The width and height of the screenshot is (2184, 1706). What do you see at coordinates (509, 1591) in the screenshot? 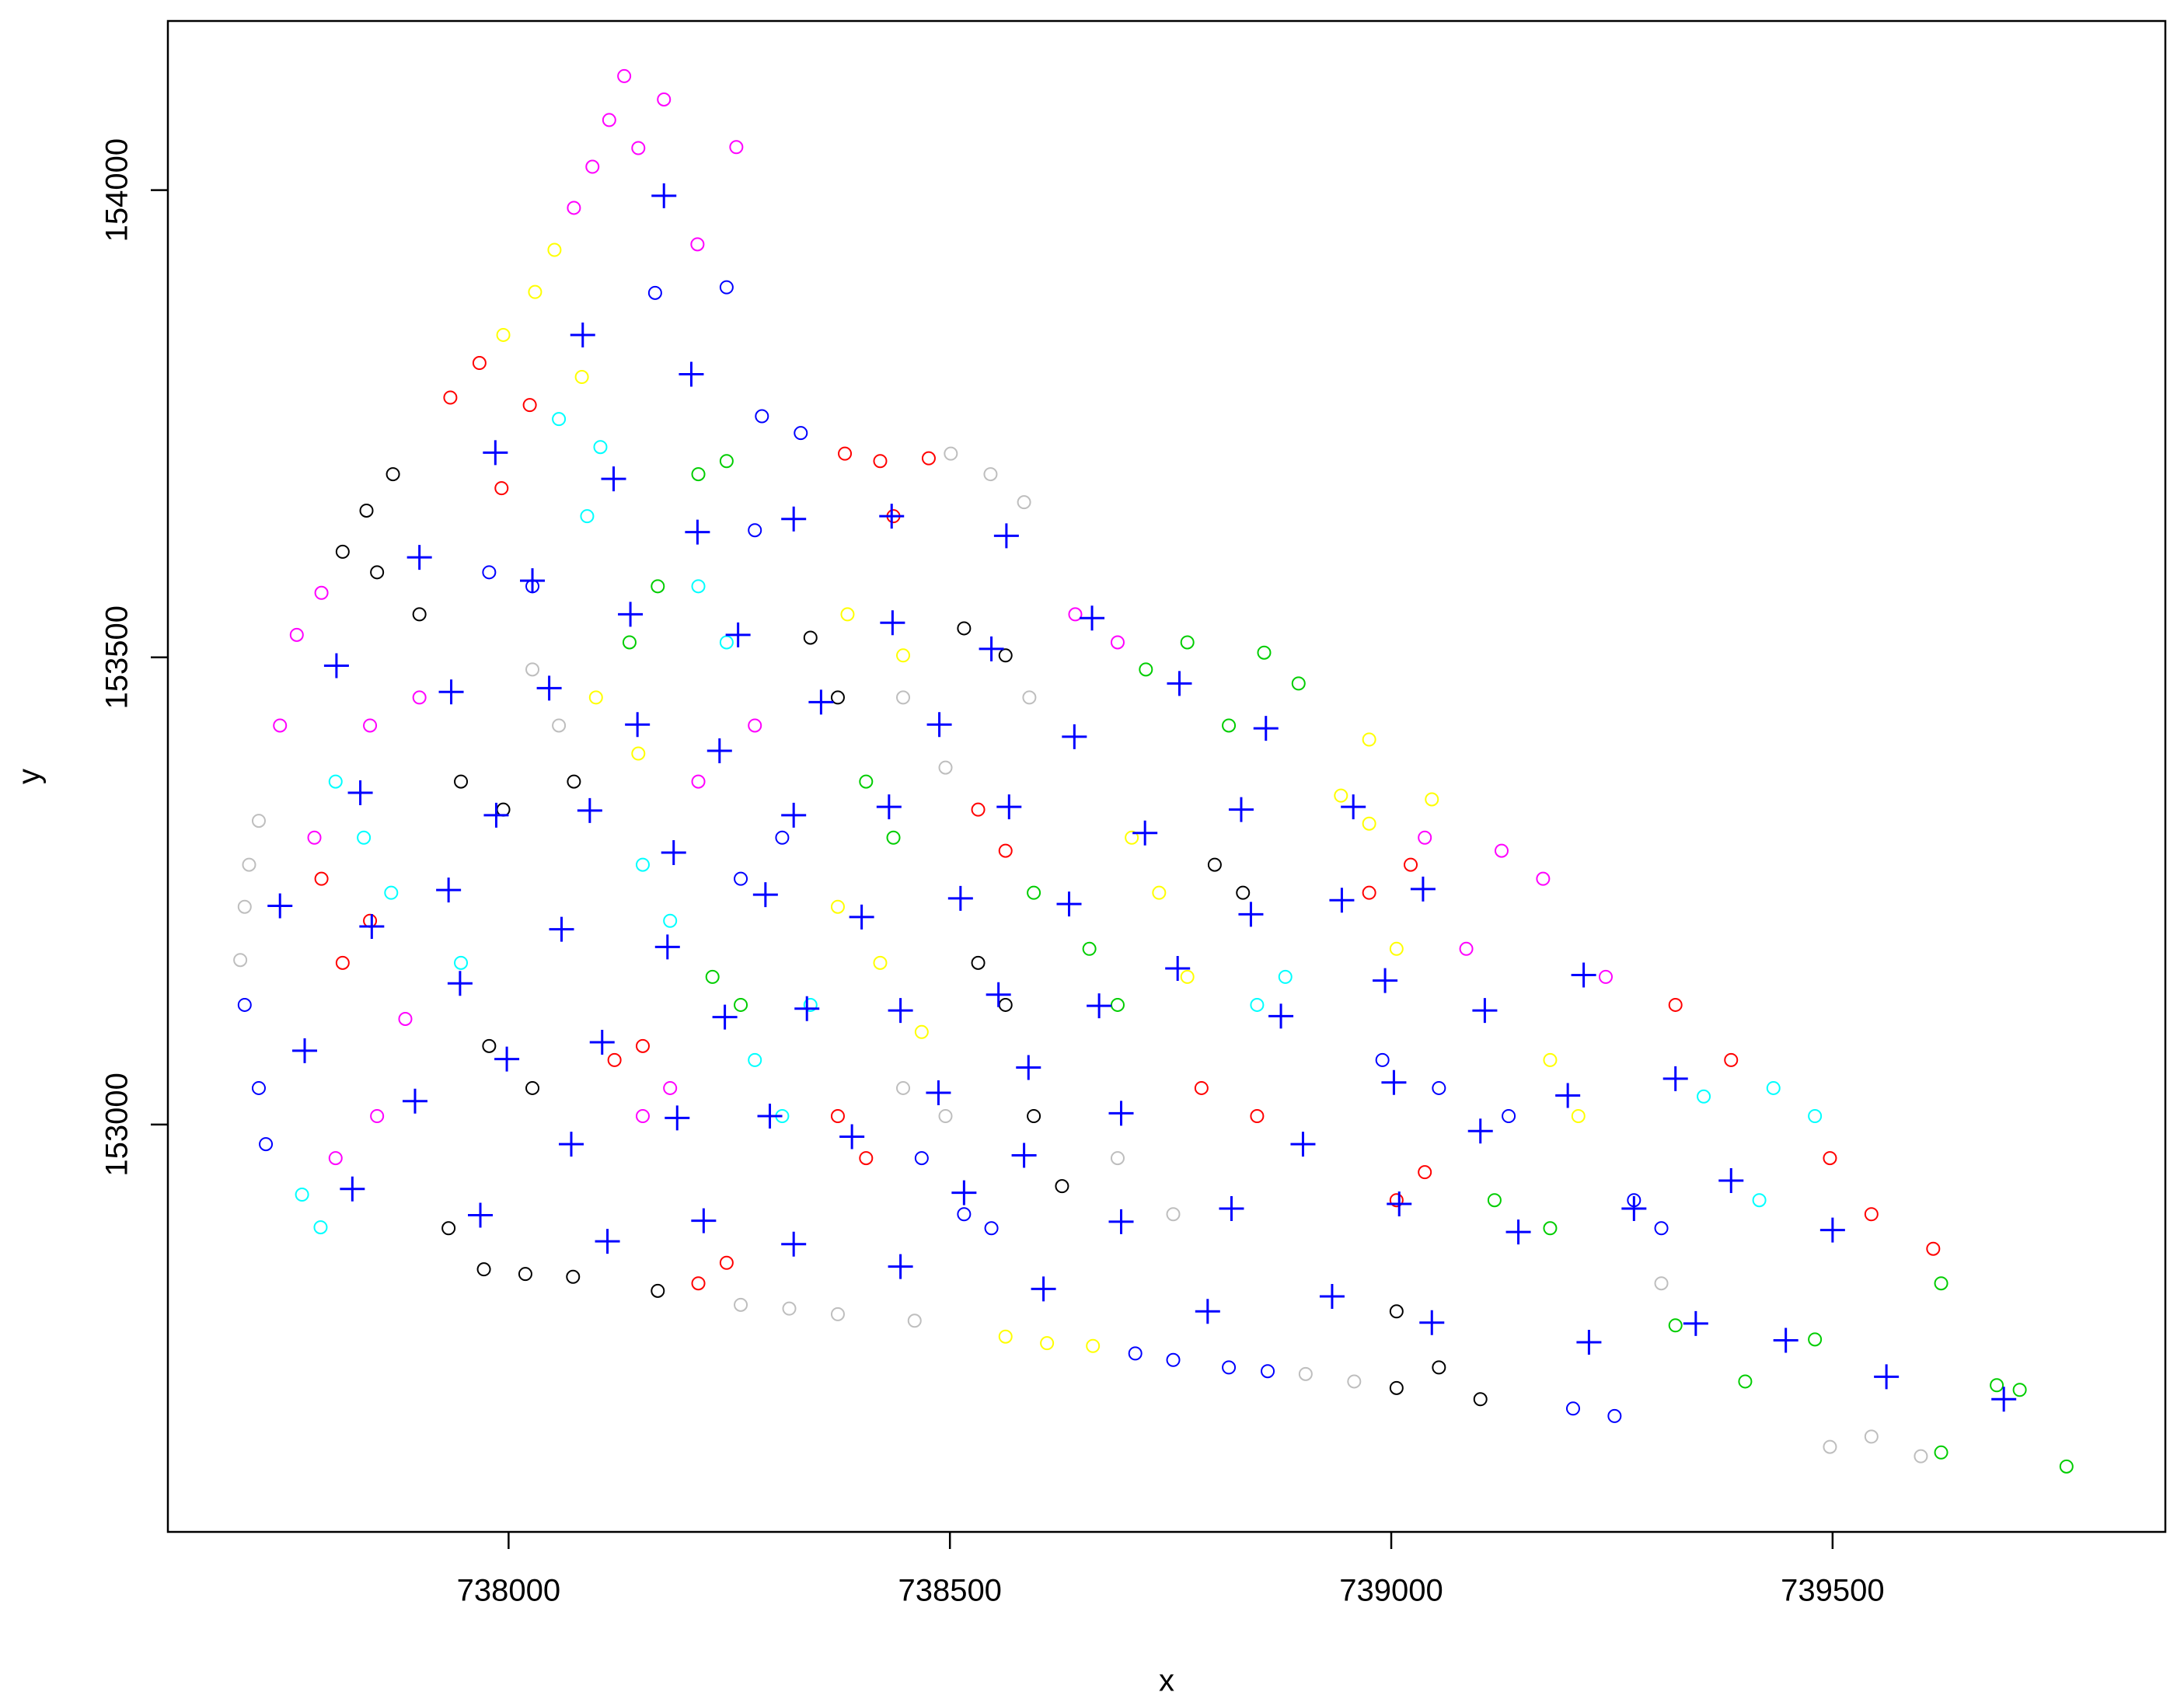
I see `x-tick-label: 738000` at bounding box center [509, 1591].